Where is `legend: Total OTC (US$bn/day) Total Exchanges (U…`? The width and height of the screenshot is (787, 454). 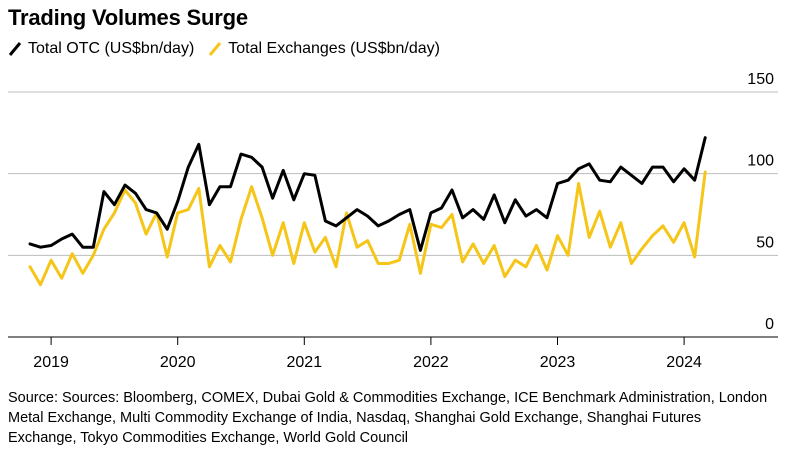 legend: Total OTC (US$bn/day) Total Exchanges (U… is located at coordinates (231, 49).